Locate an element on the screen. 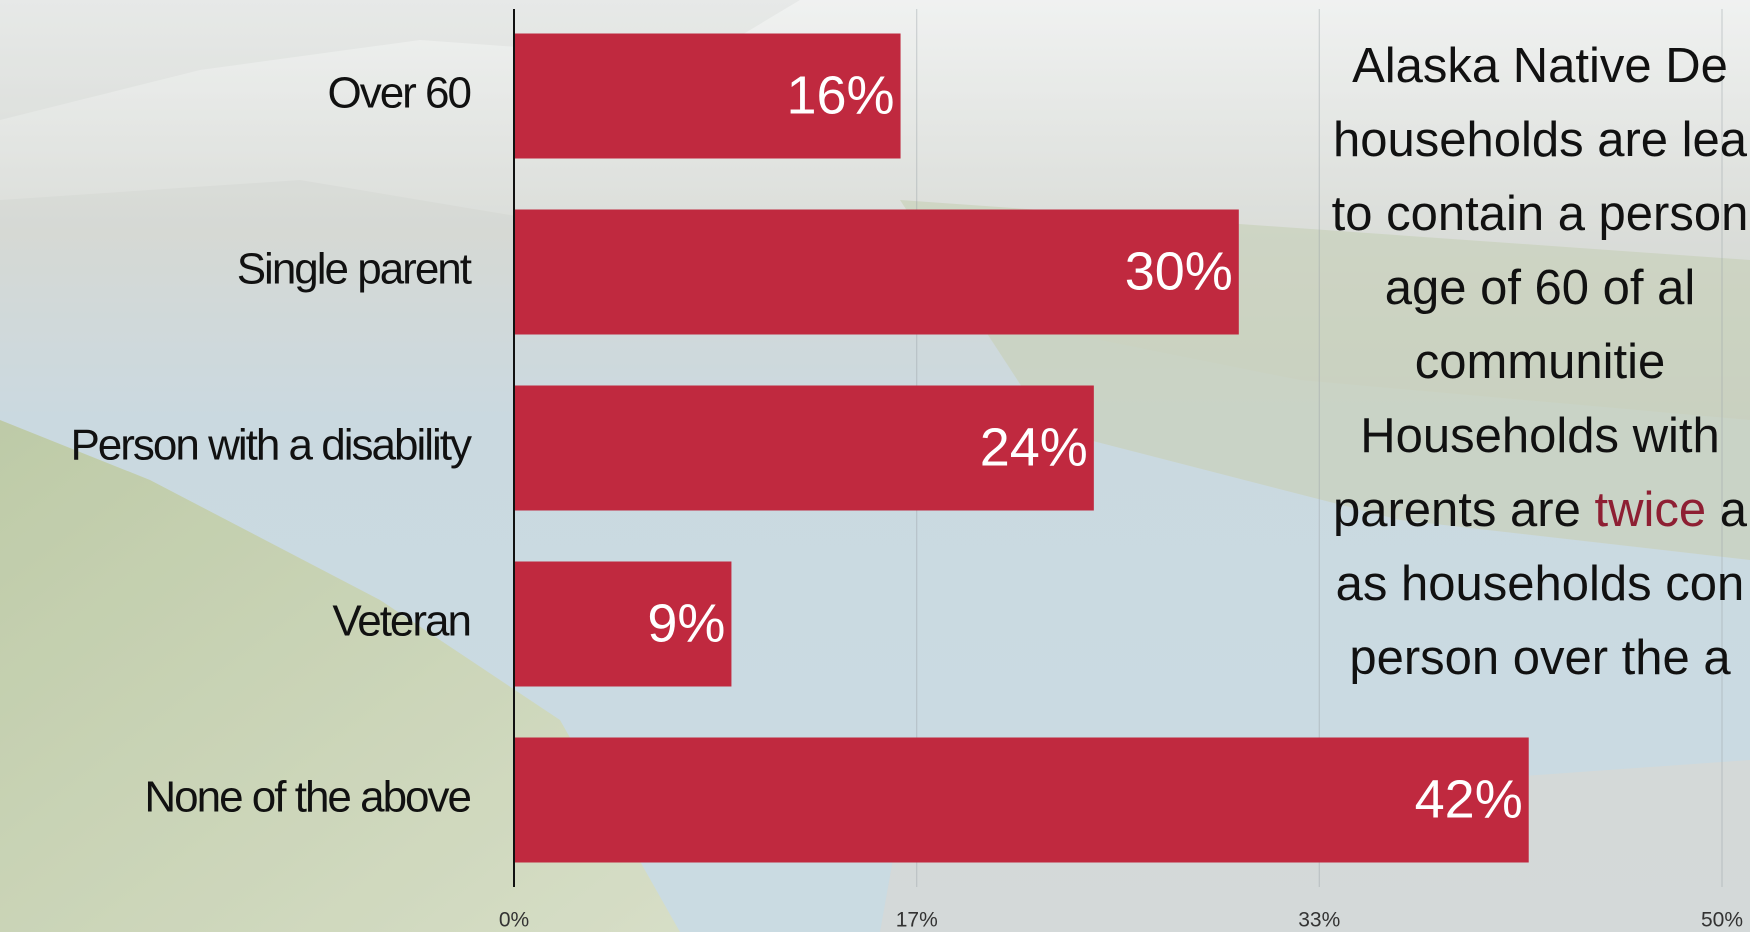 The image size is (1750, 932). value-label: 24% is located at coordinates (1034, 447).